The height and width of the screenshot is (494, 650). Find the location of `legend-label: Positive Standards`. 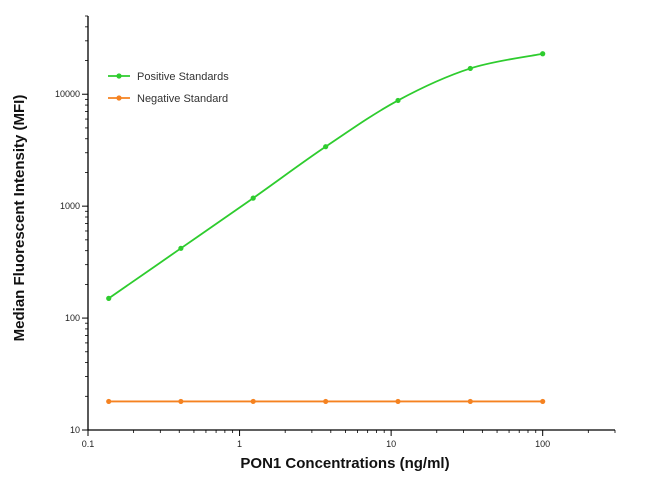

legend-label: Positive Standards is located at coordinates (183, 77).